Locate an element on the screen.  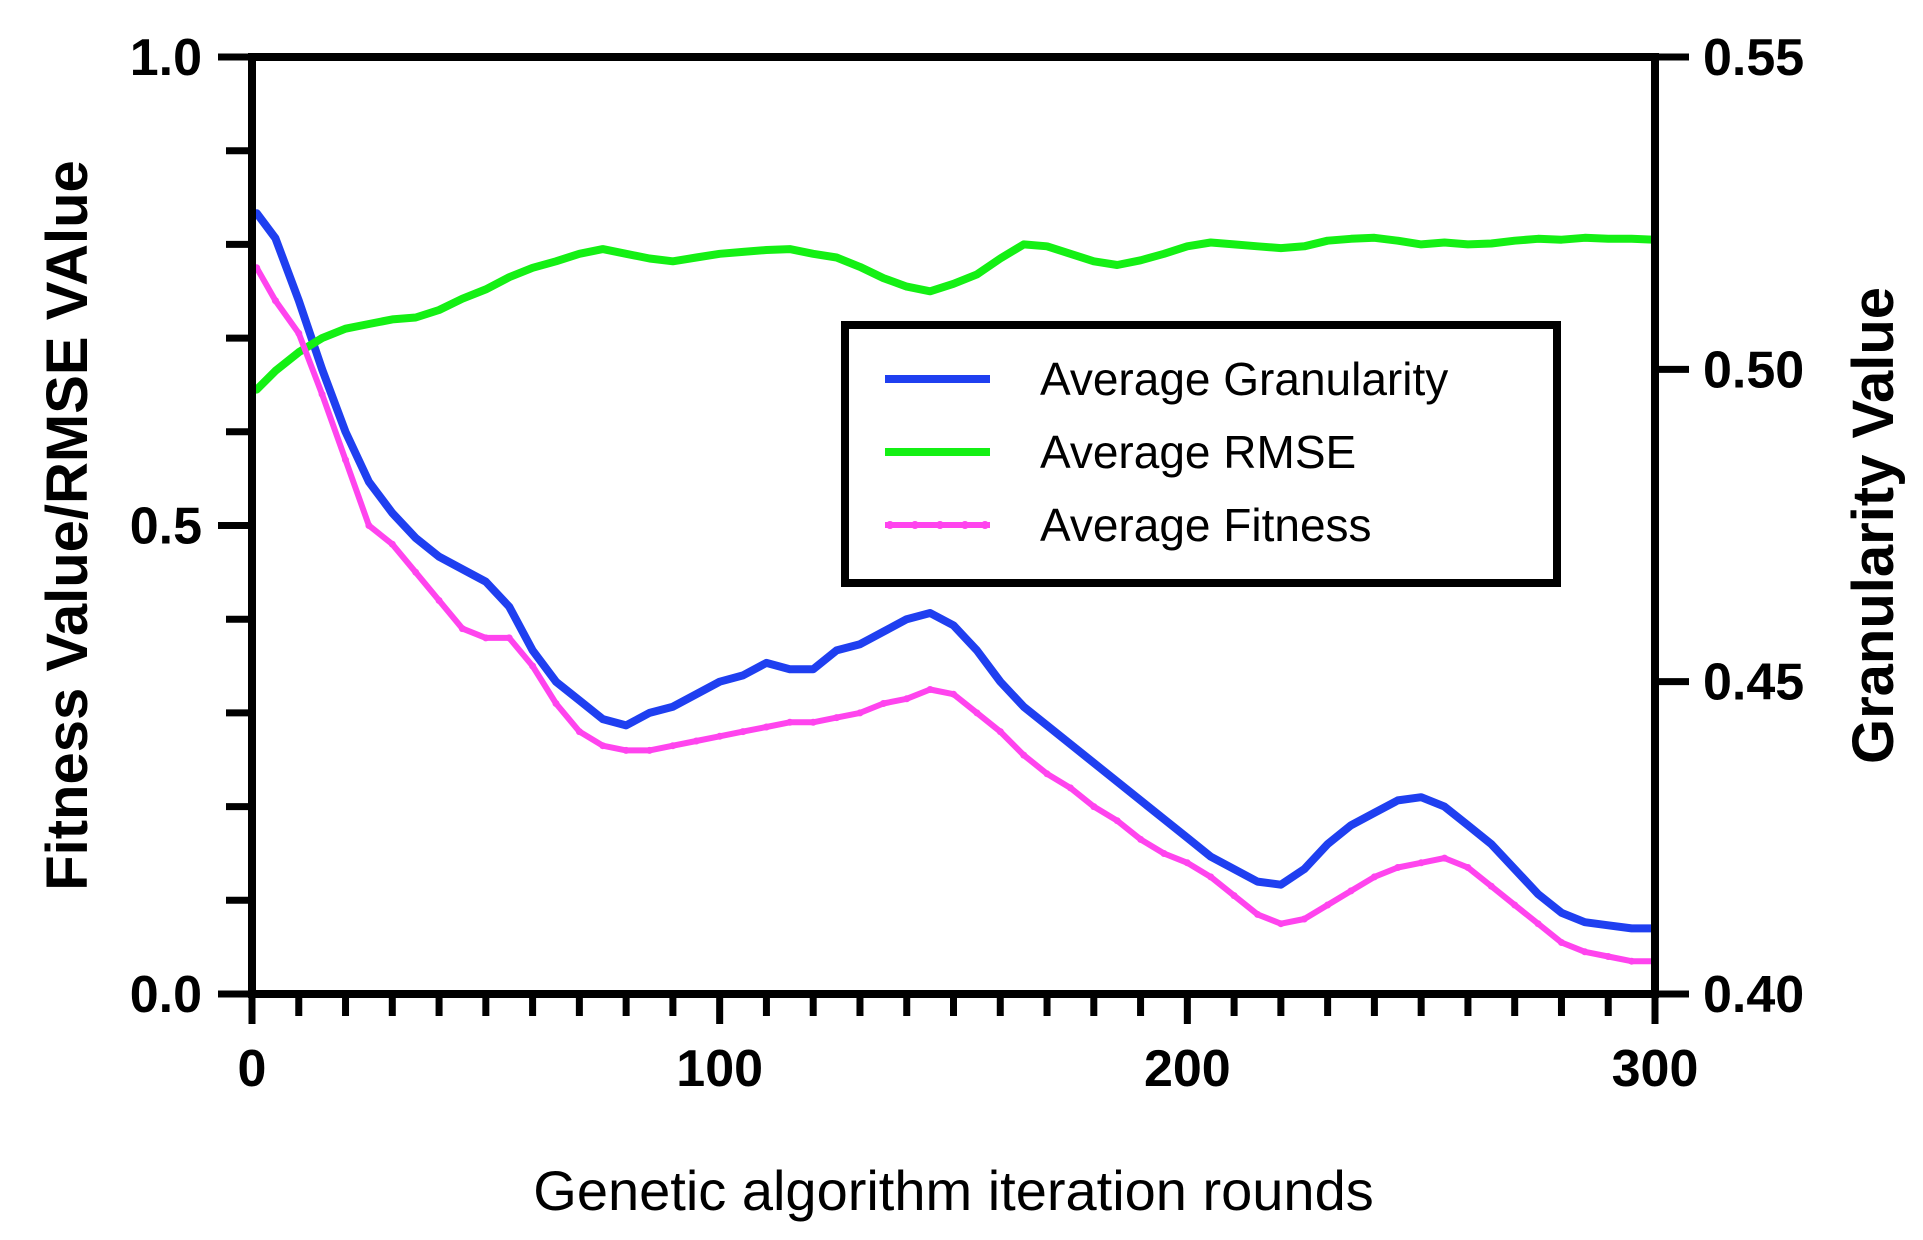
legend-label-average-granularity: Average Granularity is located at coordinates (1244, 379).